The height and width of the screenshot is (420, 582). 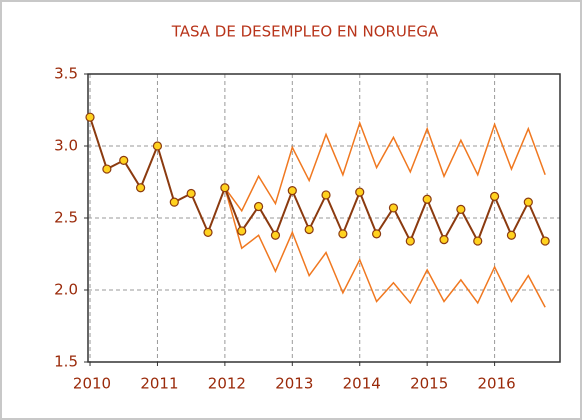 I want to click on x-tick-label: 2015, so click(x=429, y=384).